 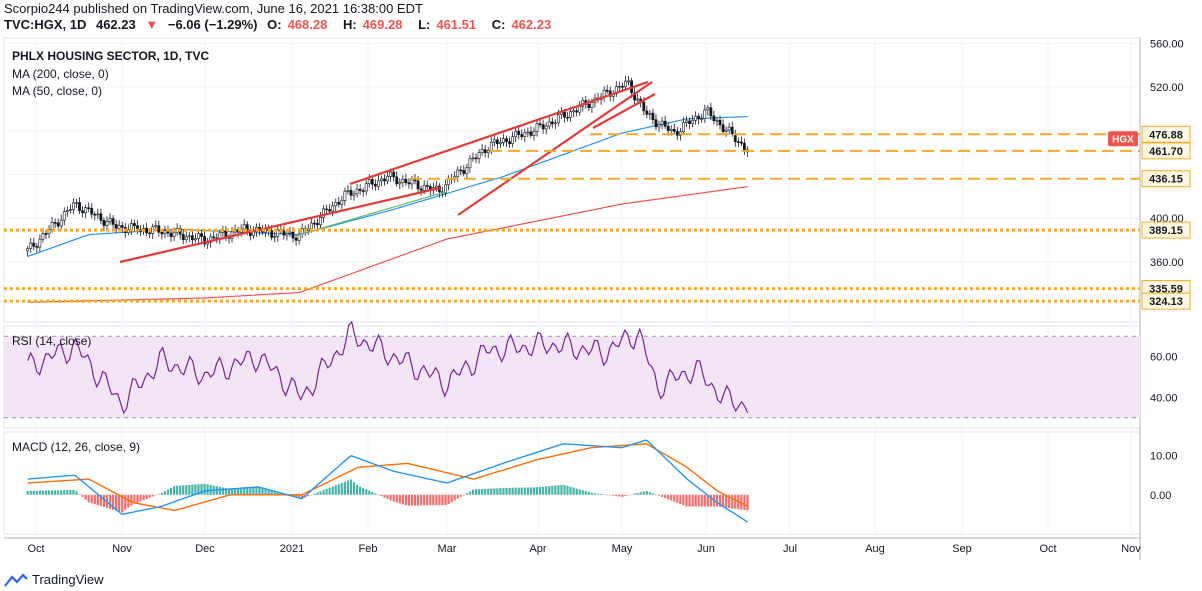 What do you see at coordinates (555, 148) in the screenshot?
I see `trendline` at bounding box center [555, 148].